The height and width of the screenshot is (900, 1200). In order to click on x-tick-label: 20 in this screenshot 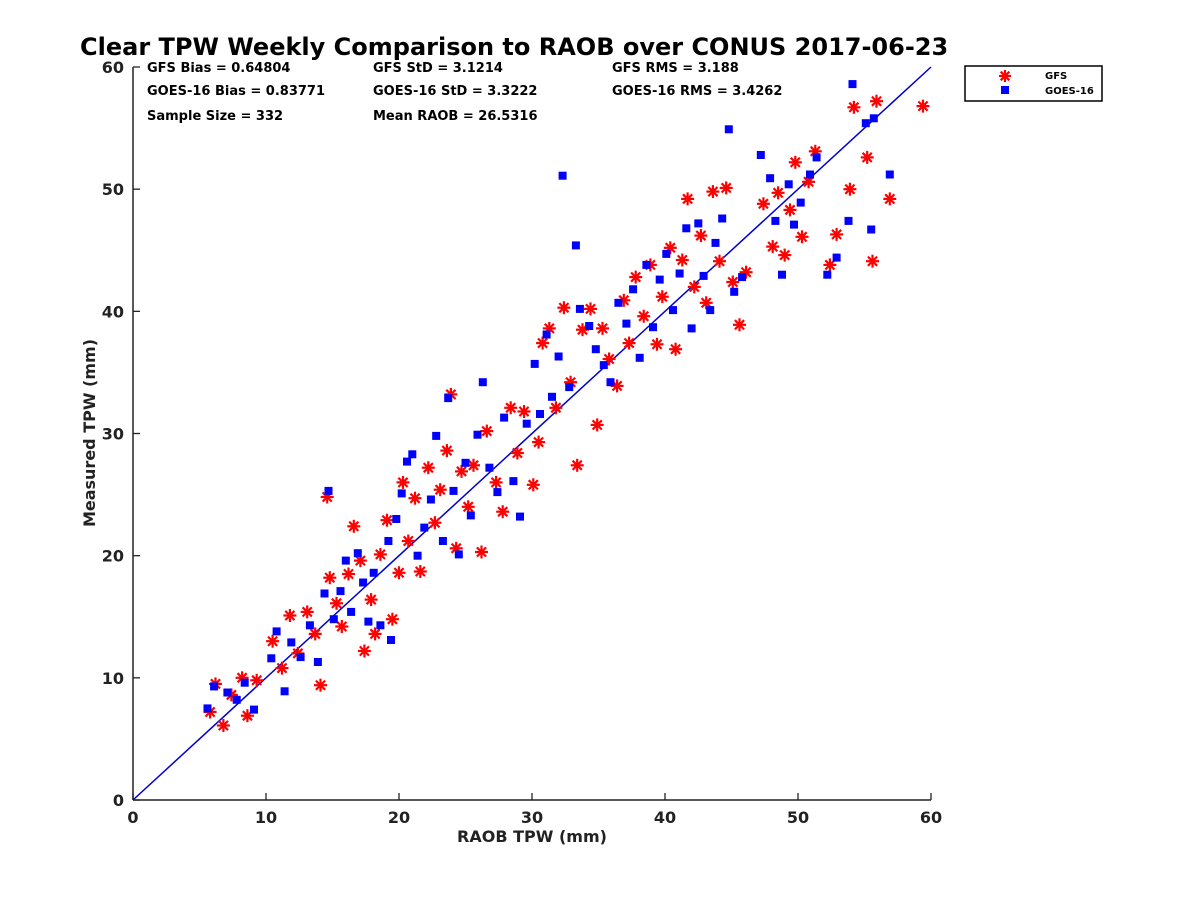, I will do `click(399, 817)`.